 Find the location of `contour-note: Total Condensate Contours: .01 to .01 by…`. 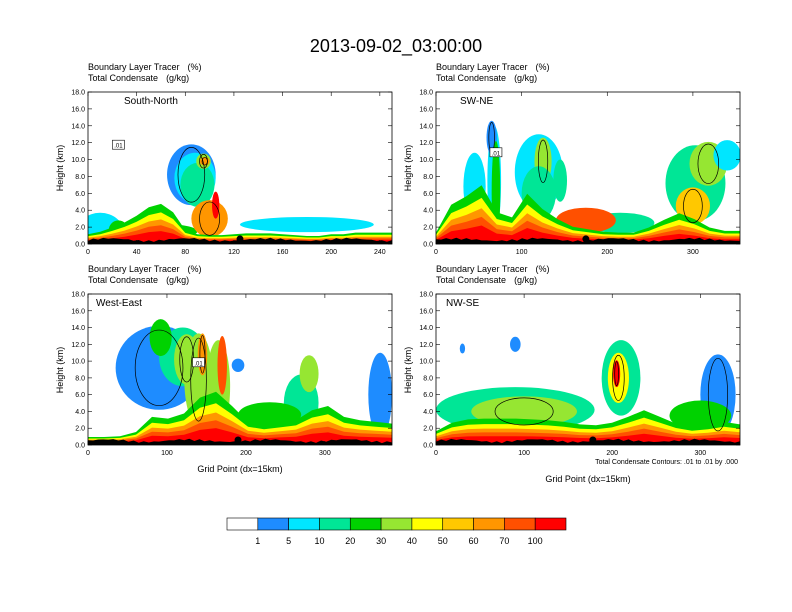

contour-note: Total Condensate Contours: .01 to .01 by… is located at coordinates (666, 462).